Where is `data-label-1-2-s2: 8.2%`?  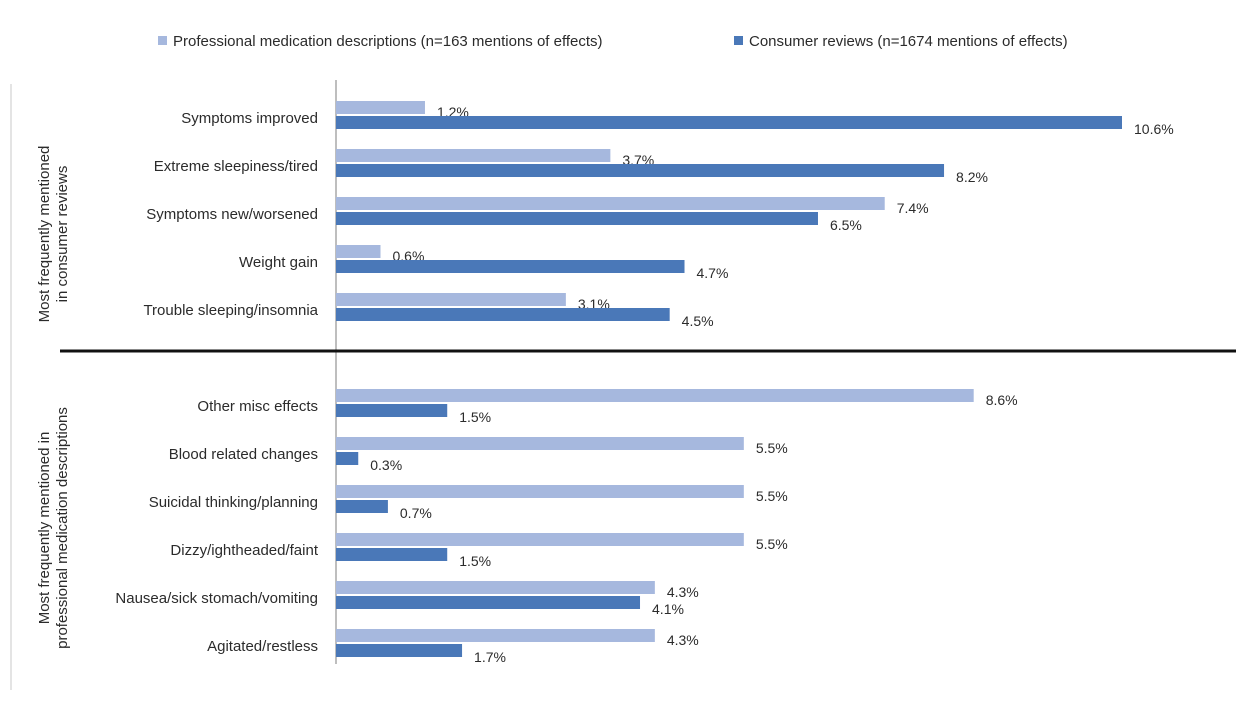
data-label-1-2-s2: 8.2% is located at coordinates (972, 177).